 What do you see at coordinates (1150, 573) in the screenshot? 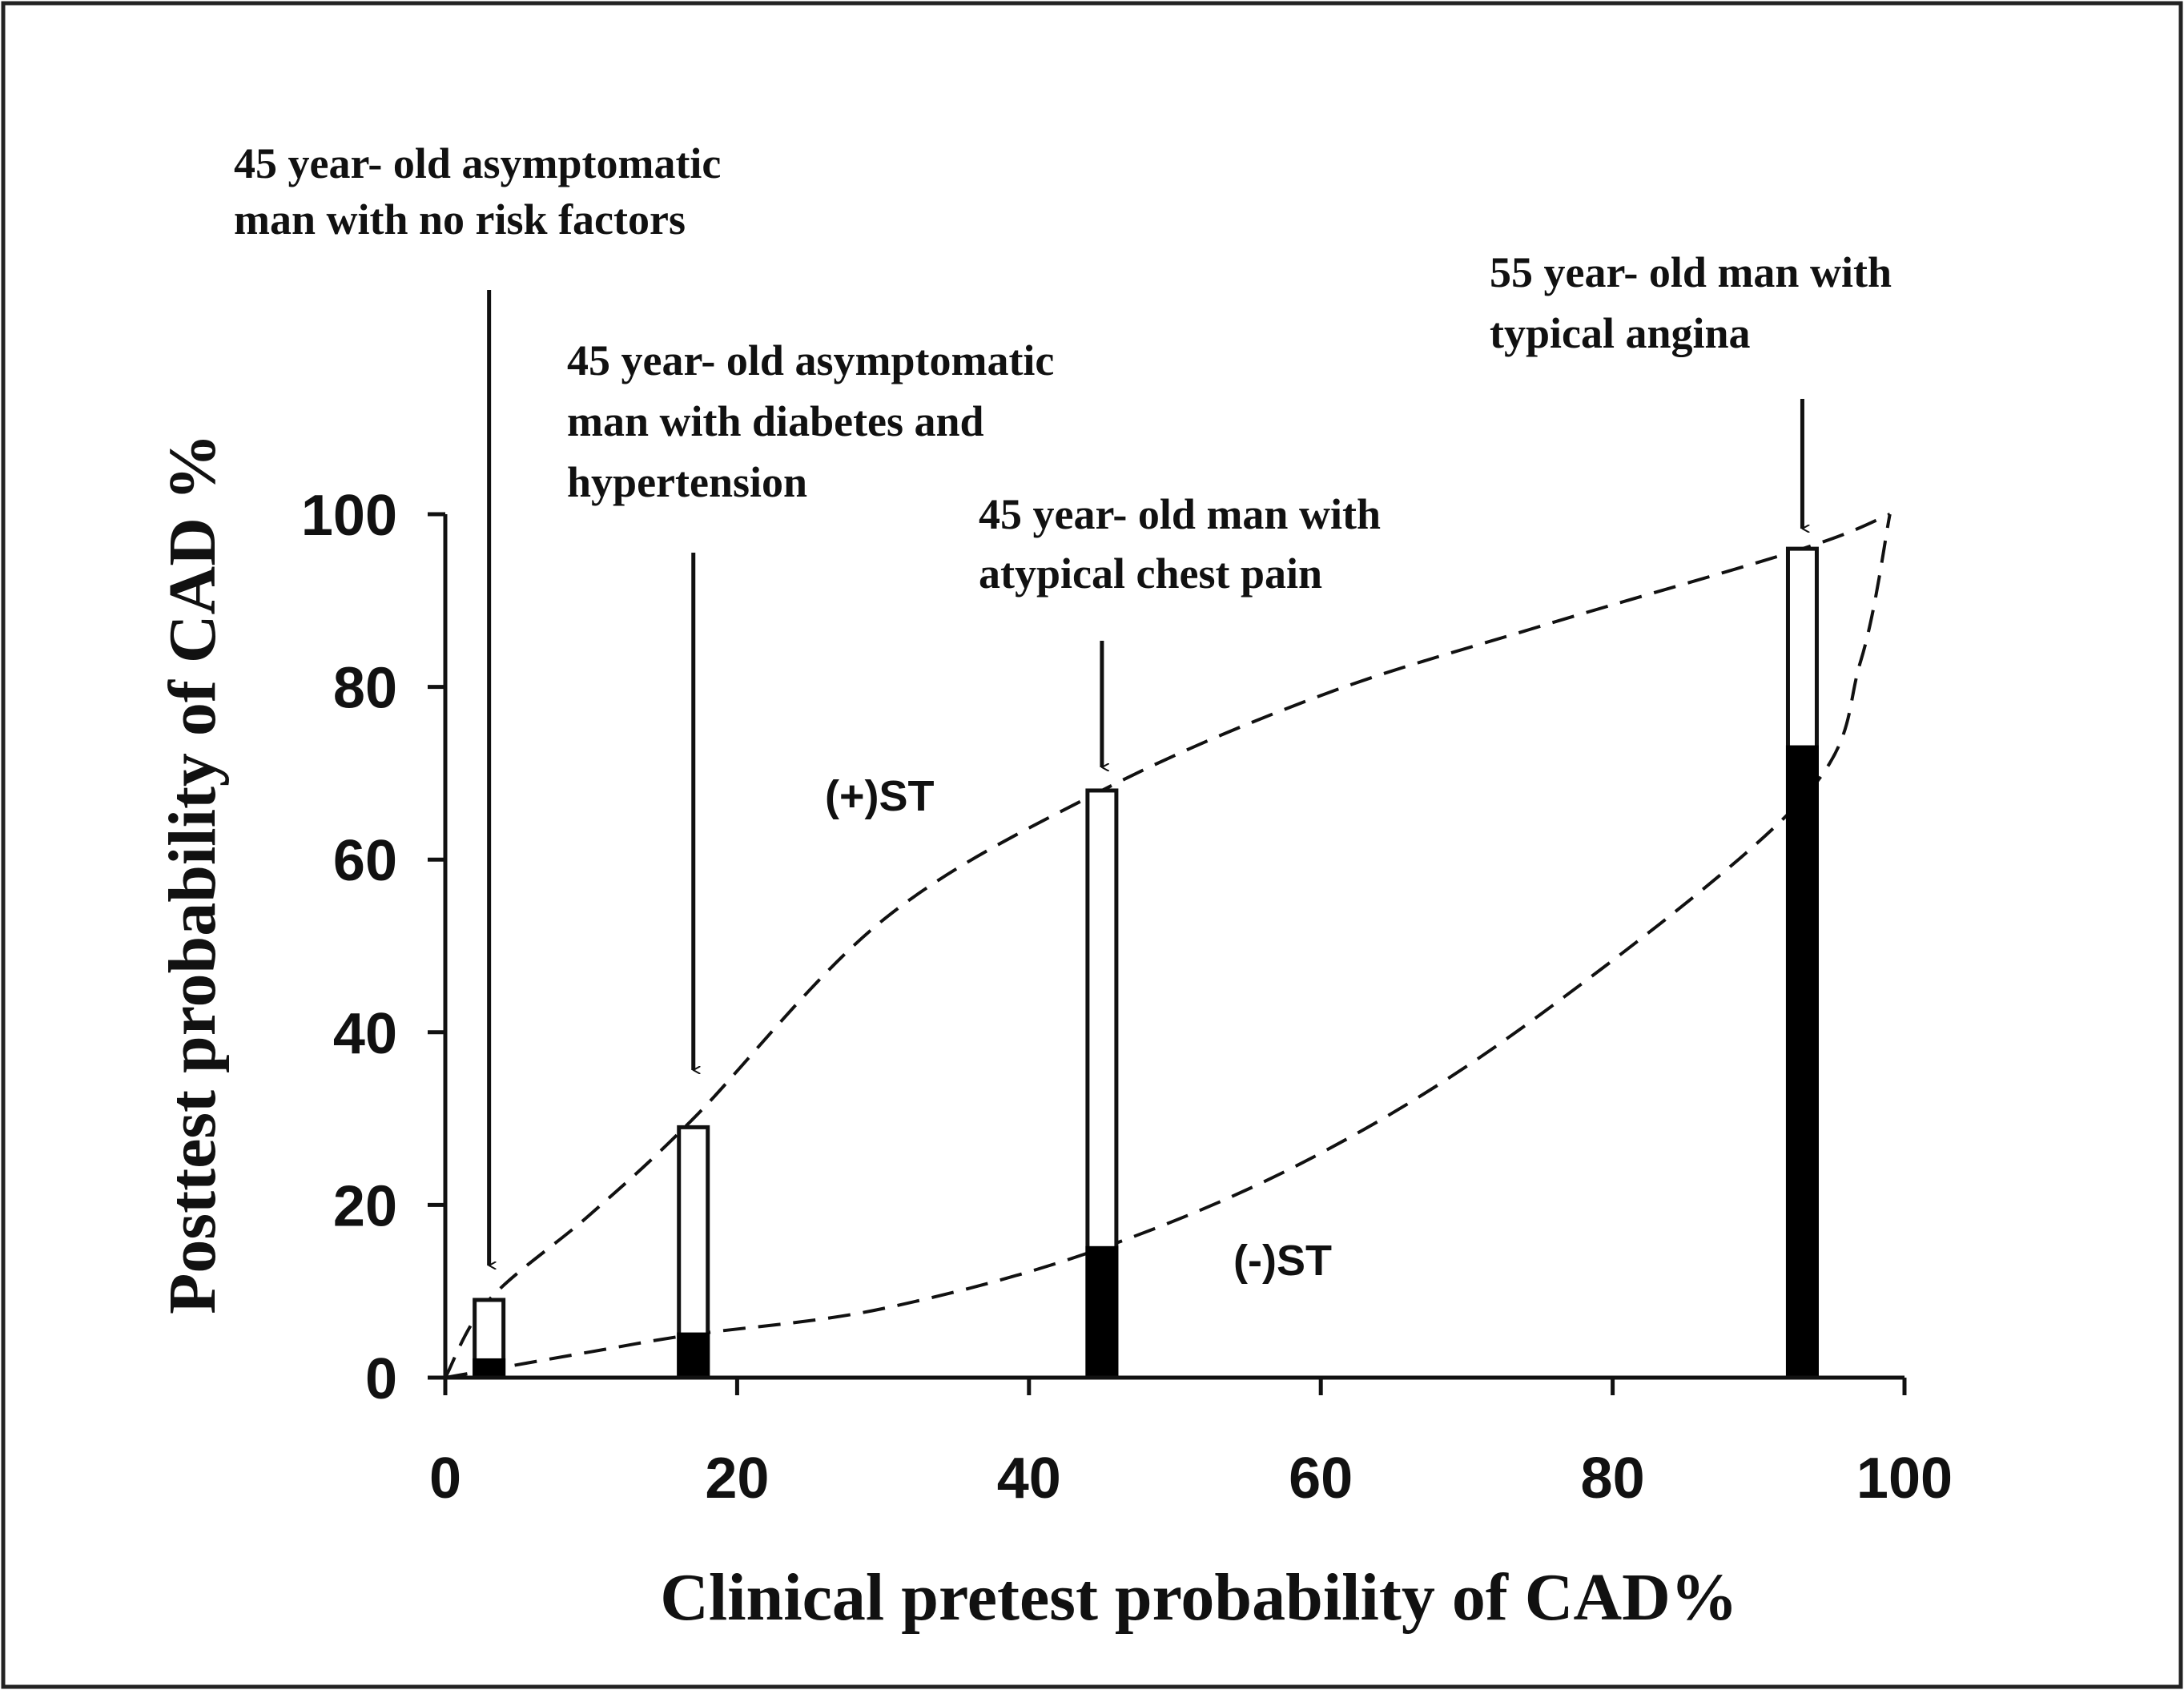
I see `annotation-3-line-2: atypical chest pain` at bounding box center [1150, 573].